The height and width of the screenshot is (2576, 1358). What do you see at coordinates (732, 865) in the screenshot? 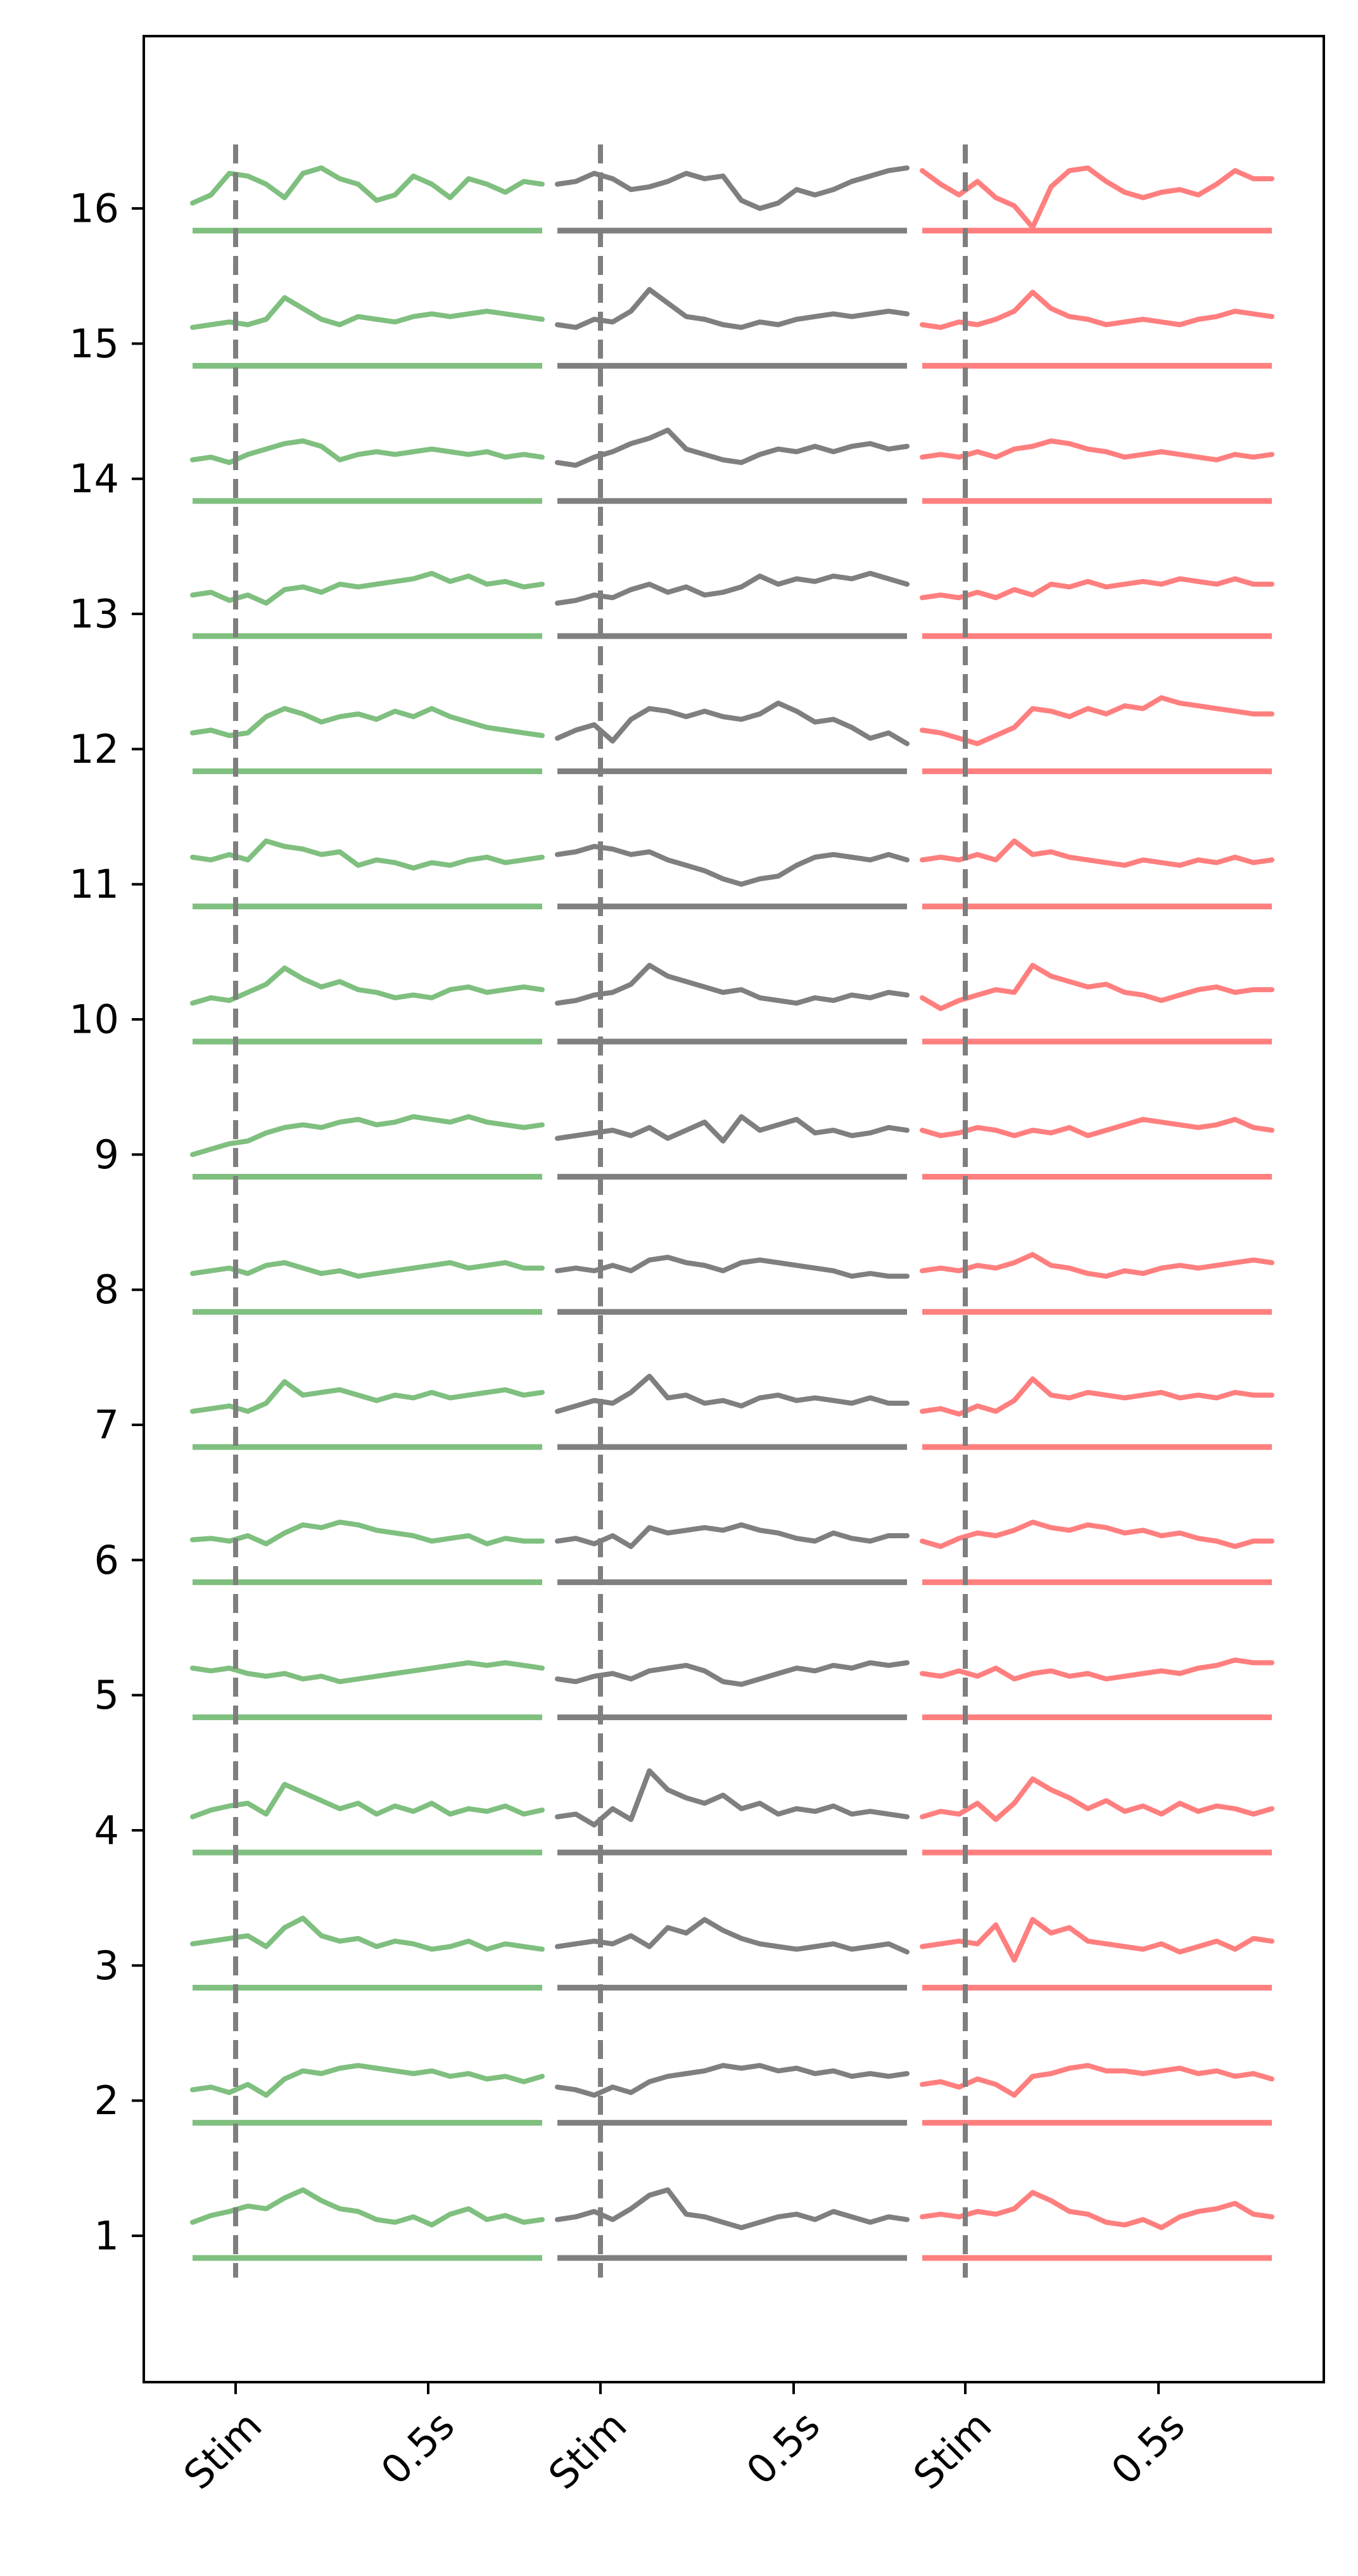
I see `trace-col2-ch11` at bounding box center [732, 865].